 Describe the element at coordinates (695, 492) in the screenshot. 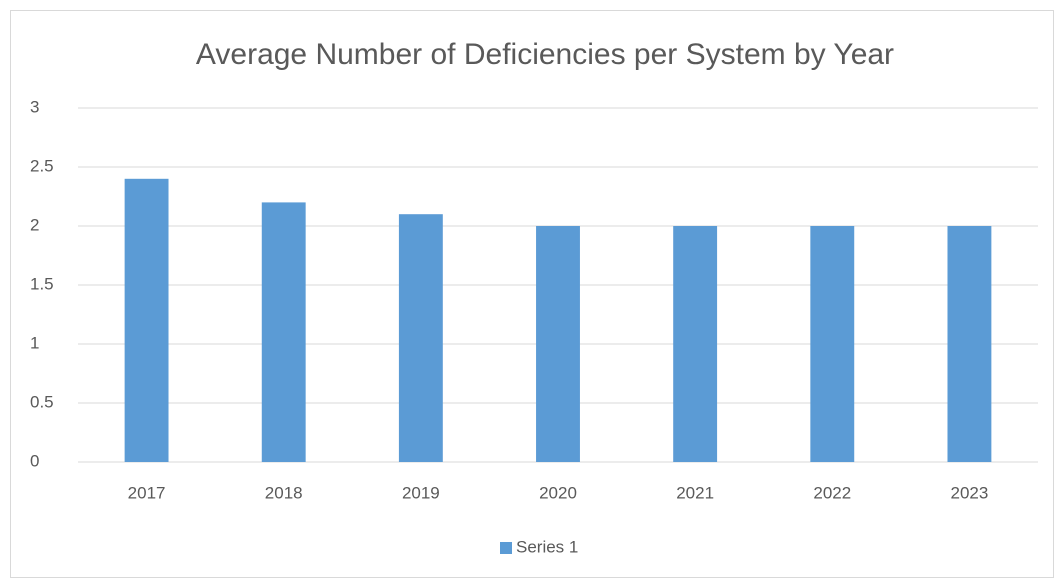

I see `x-tick-label: 2021` at that location.